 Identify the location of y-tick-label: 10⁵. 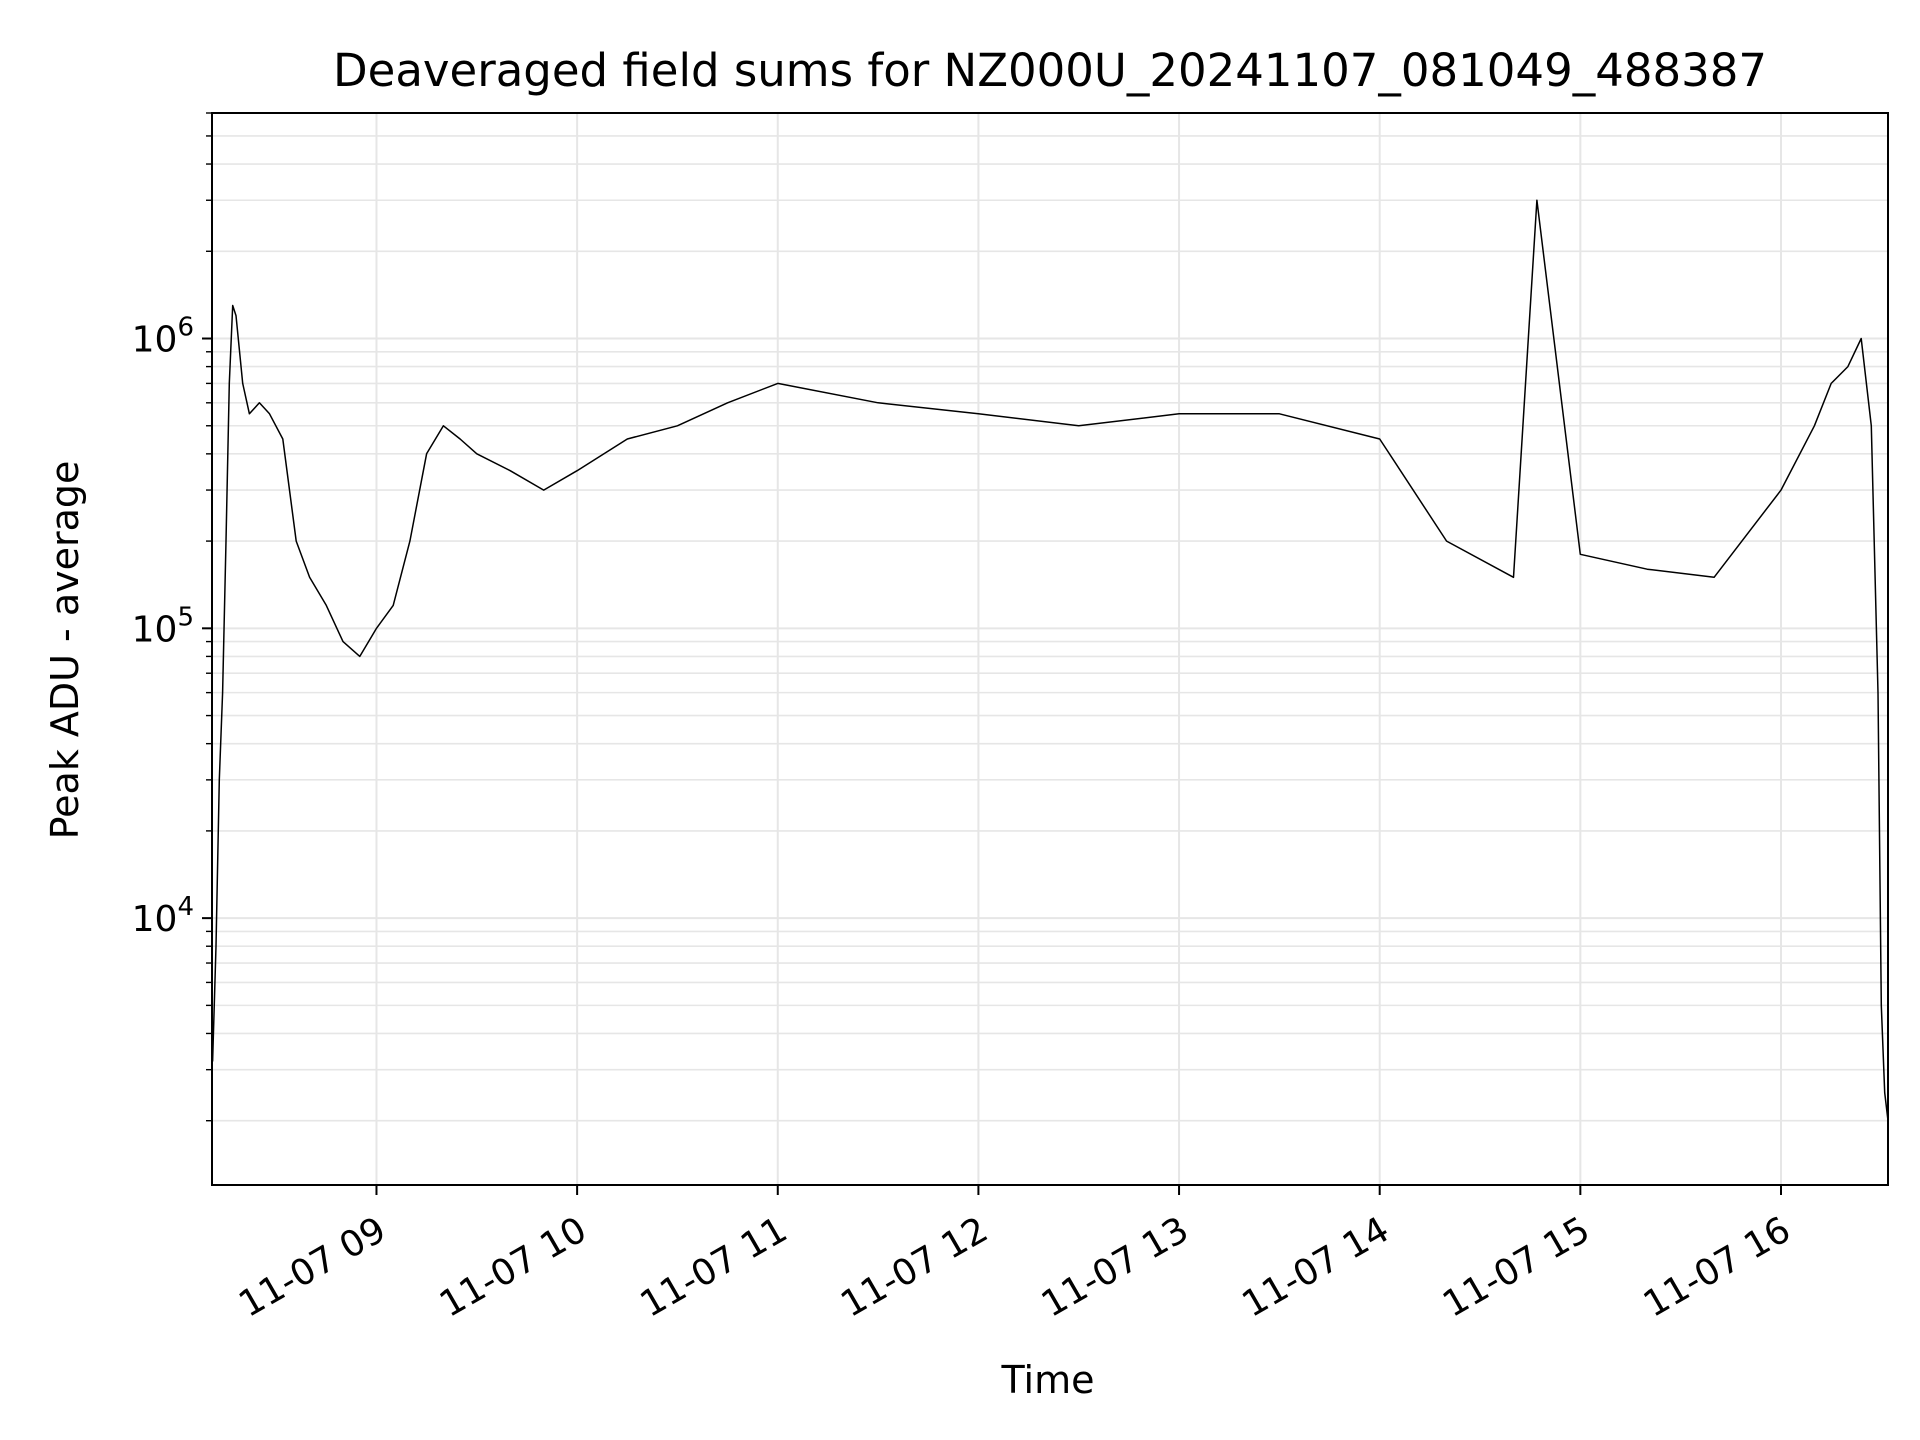
(163, 626).